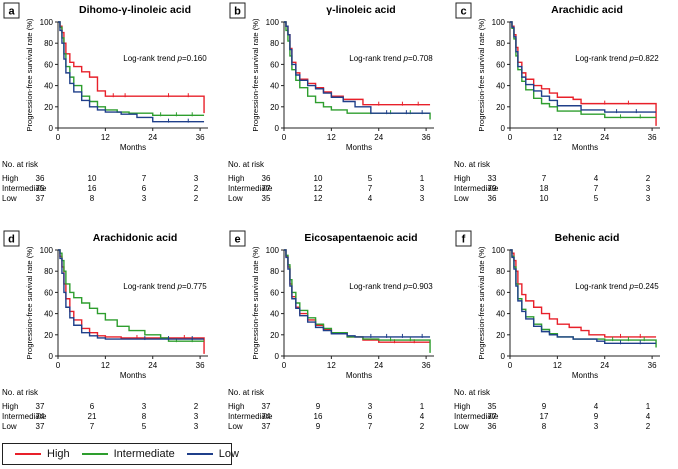  What do you see at coordinates (144, 416) in the screenshot?
I see `risk-value: 8` at bounding box center [144, 416].